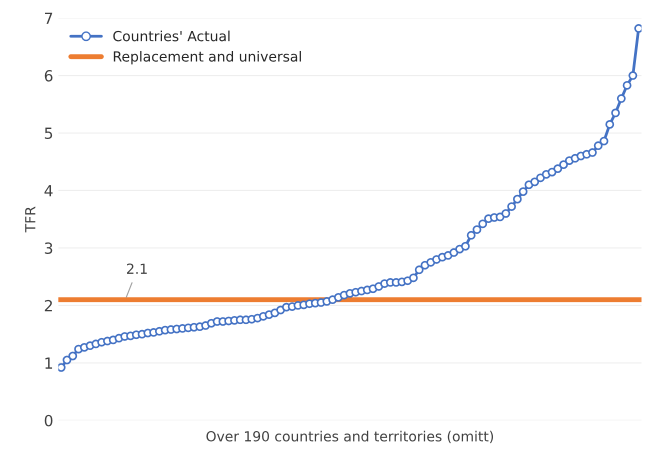 The width and height of the screenshot is (648, 452). I want to click on y-tick-label: 0, so click(48, 420).